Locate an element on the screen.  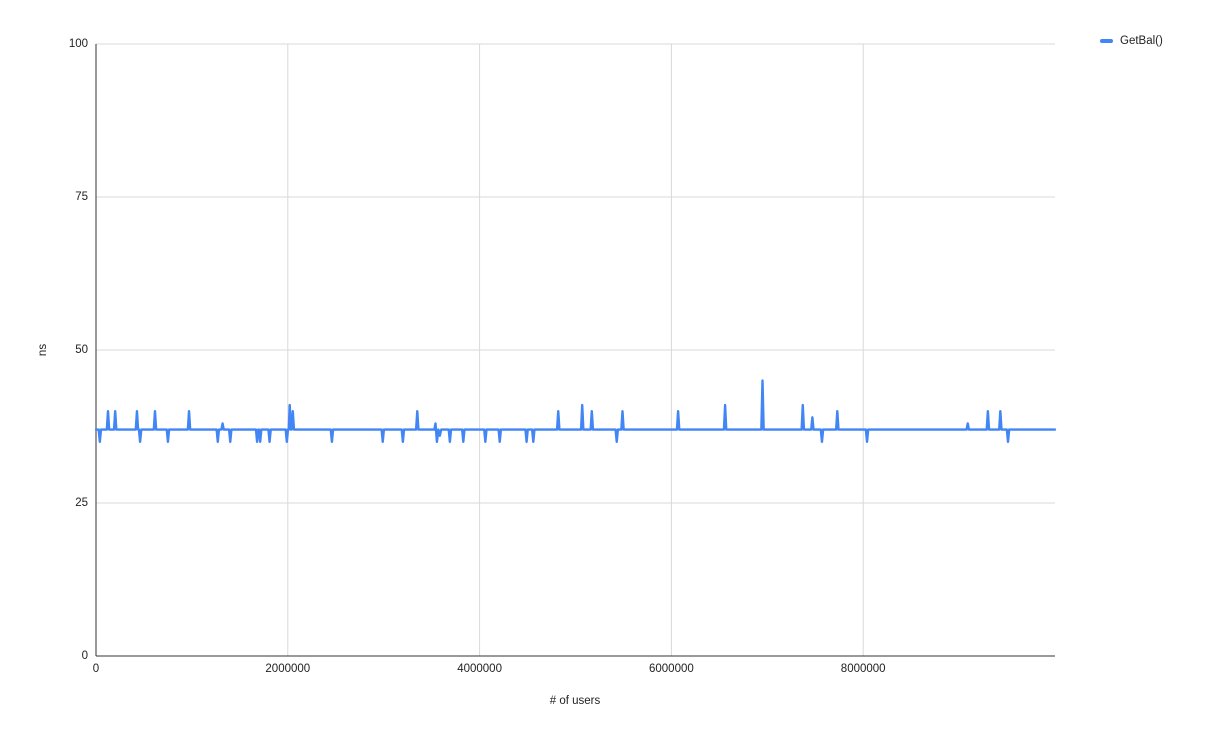
x-tick-label: 6000000 is located at coordinates (671, 669).